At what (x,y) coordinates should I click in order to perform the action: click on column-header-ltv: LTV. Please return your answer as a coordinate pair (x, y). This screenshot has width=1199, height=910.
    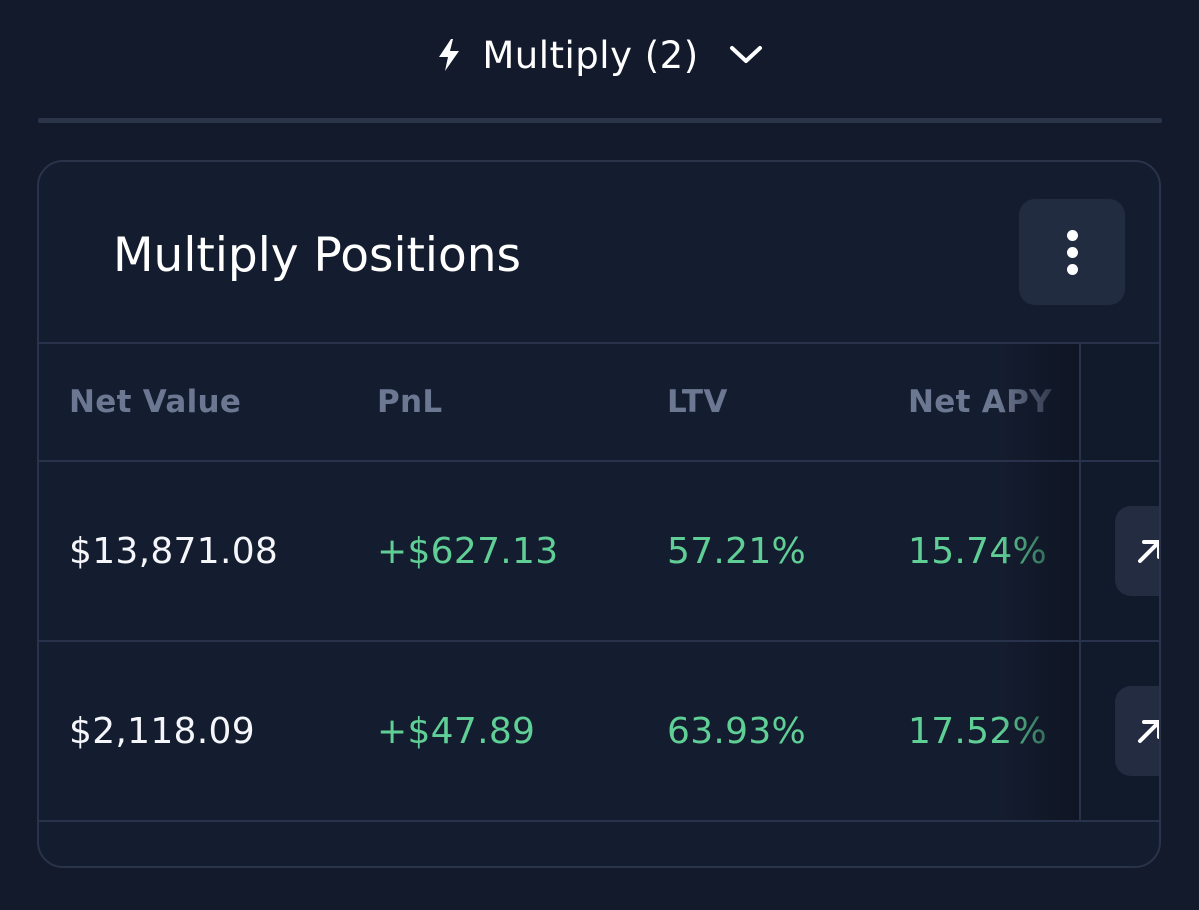
    Looking at the image, I should click on (697, 402).